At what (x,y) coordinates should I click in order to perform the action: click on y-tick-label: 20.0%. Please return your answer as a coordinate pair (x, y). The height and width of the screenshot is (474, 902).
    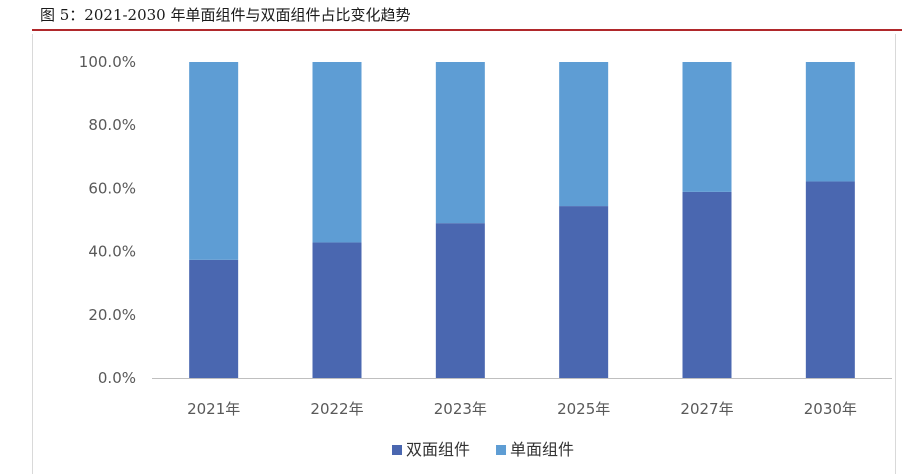
    Looking at the image, I should click on (112, 315).